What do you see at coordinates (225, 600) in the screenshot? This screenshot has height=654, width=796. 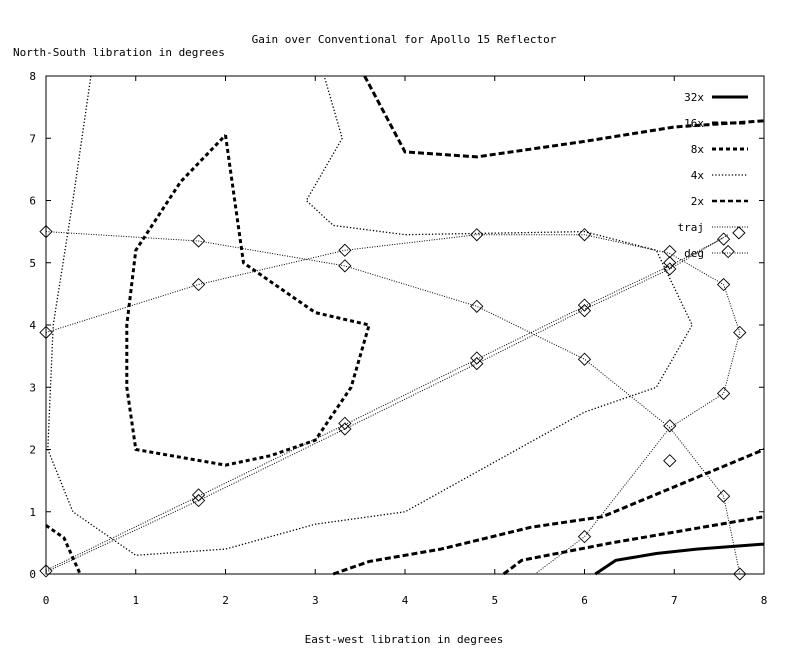 I see `x-tick-label: 2` at bounding box center [225, 600].